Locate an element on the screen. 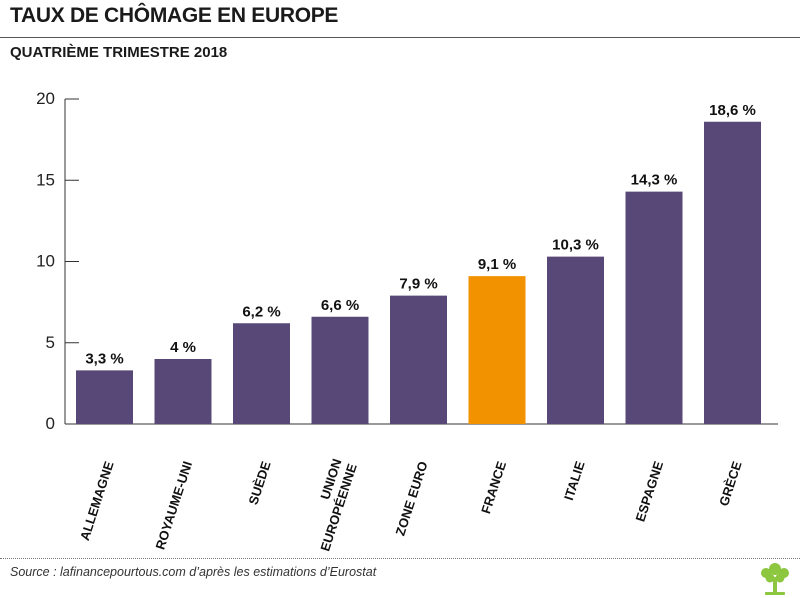  data-label: 14,3 % is located at coordinates (654, 180).